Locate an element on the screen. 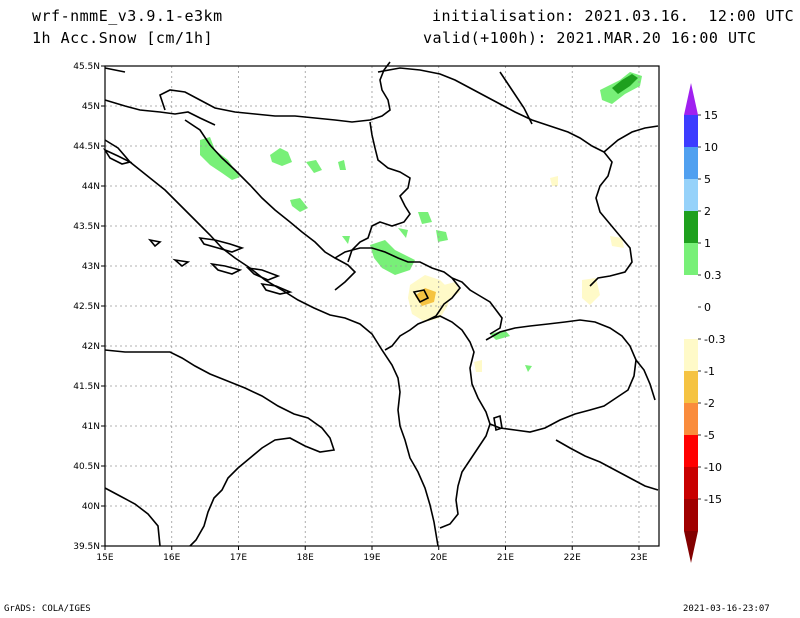 Image resolution: width=800 pixels, height=618 pixels. croatia-hungary-border is located at coordinates (275, 92).